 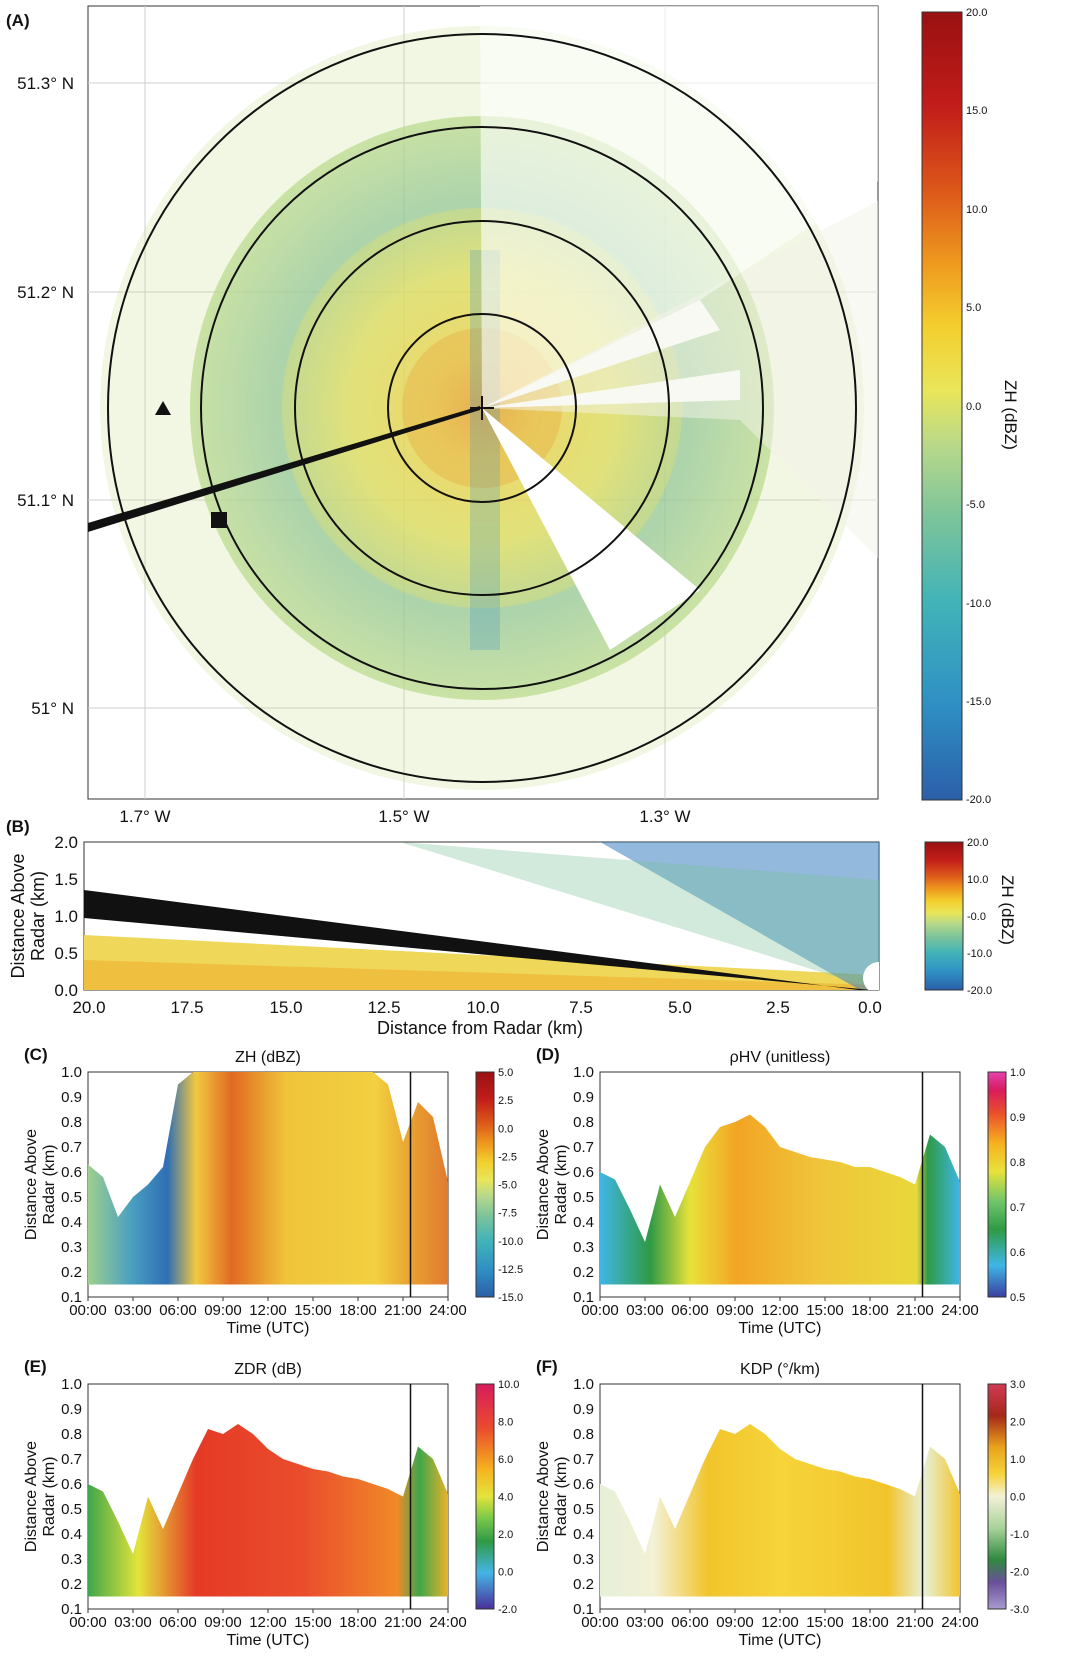 I want to click on y-tick-label: 0.6, so click(x=71, y=1484).